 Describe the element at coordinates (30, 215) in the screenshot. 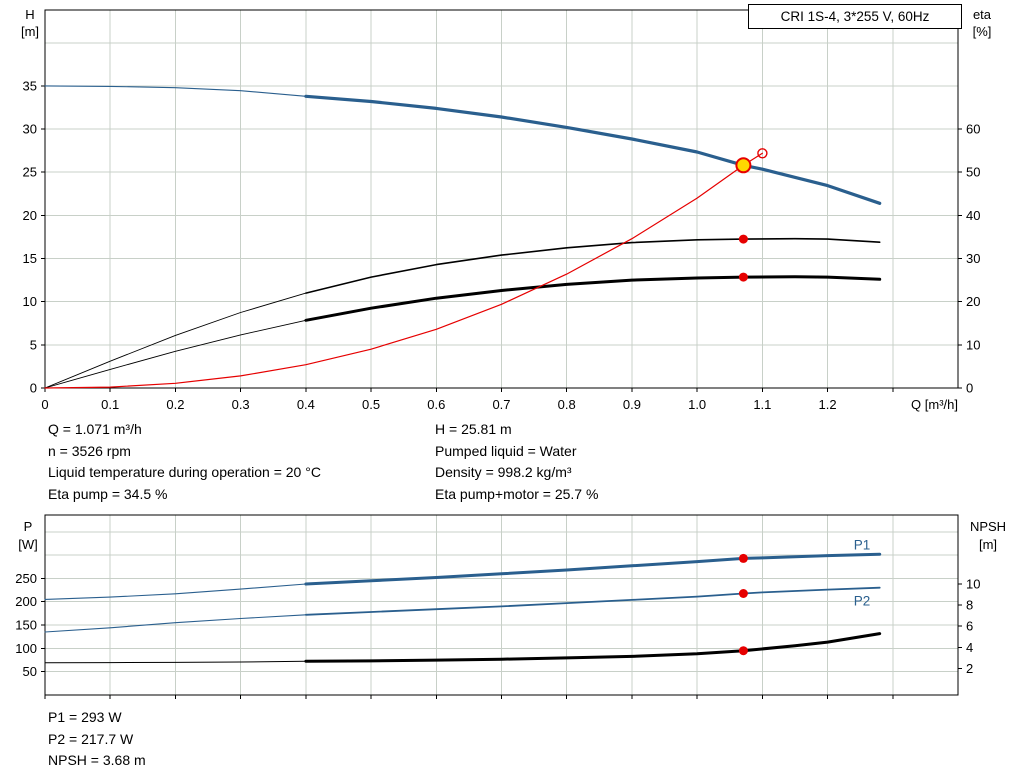

I see `y-left-tick-label: 20` at that location.